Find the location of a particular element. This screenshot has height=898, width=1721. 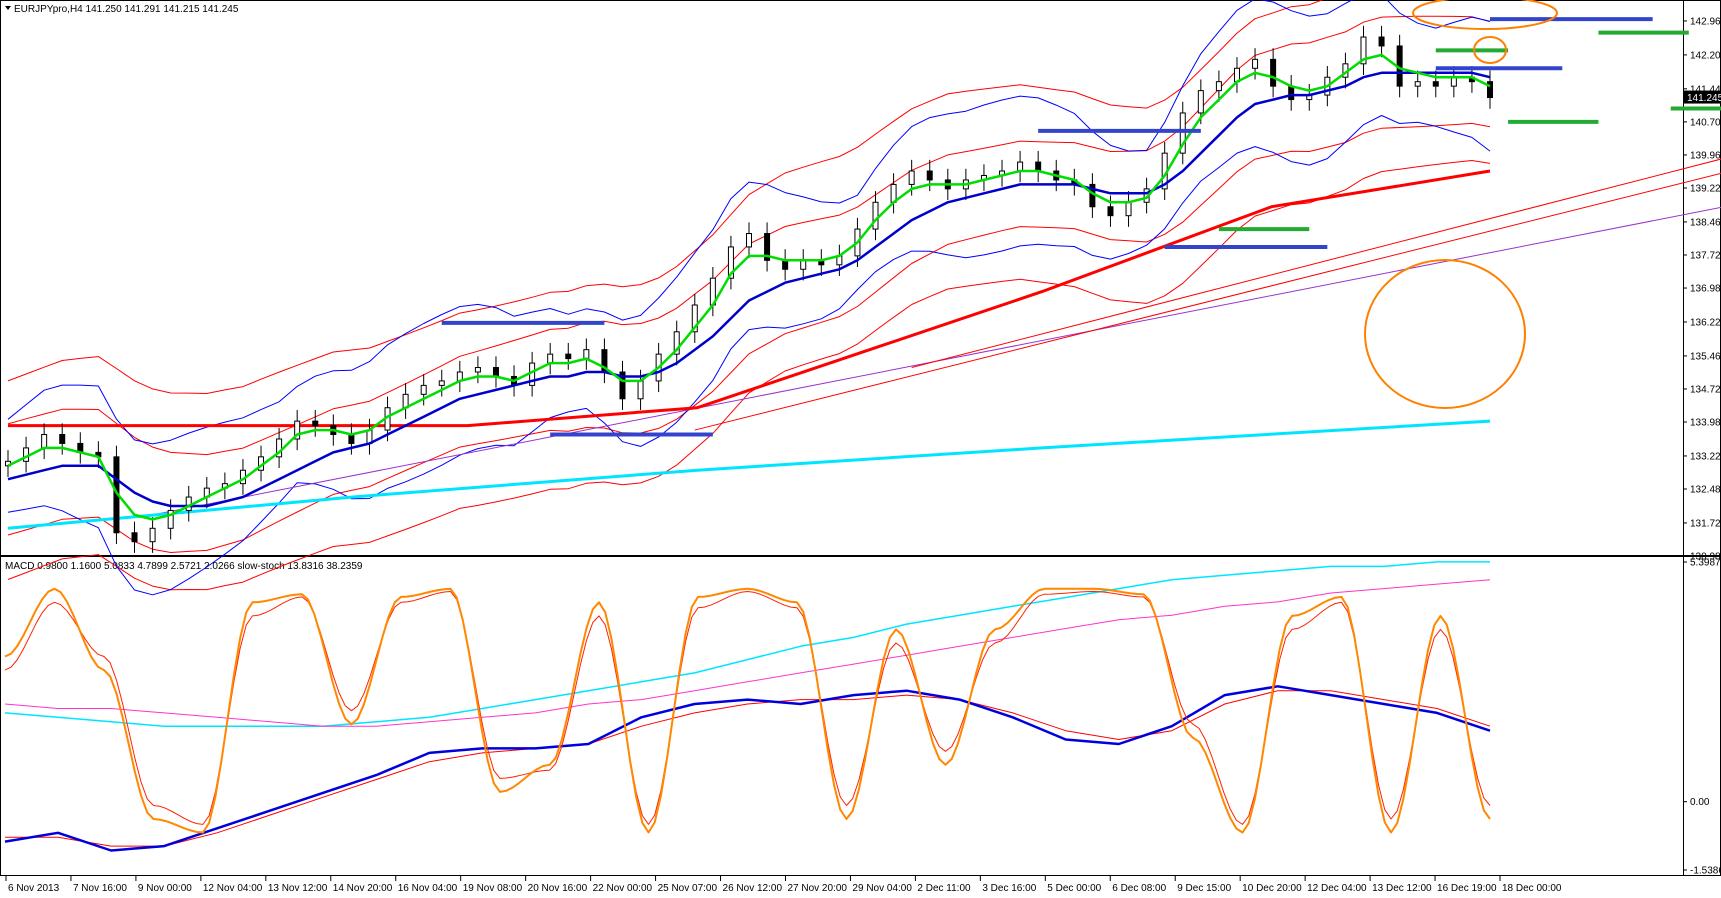

time-tick-label: 22 Nov 00:00 is located at coordinates (623, 888).